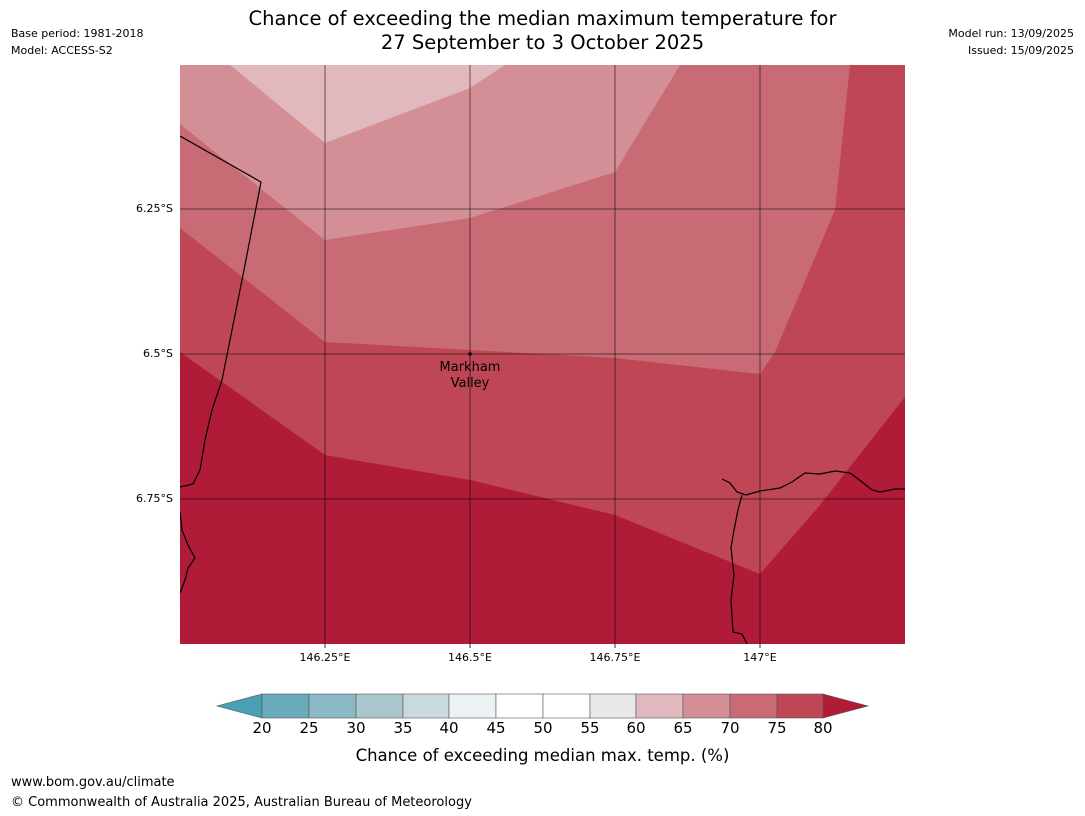  What do you see at coordinates (93, 782) in the screenshot?
I see `footer-url: www.bom.gov.au/climate` at bounding box center [93, 782].